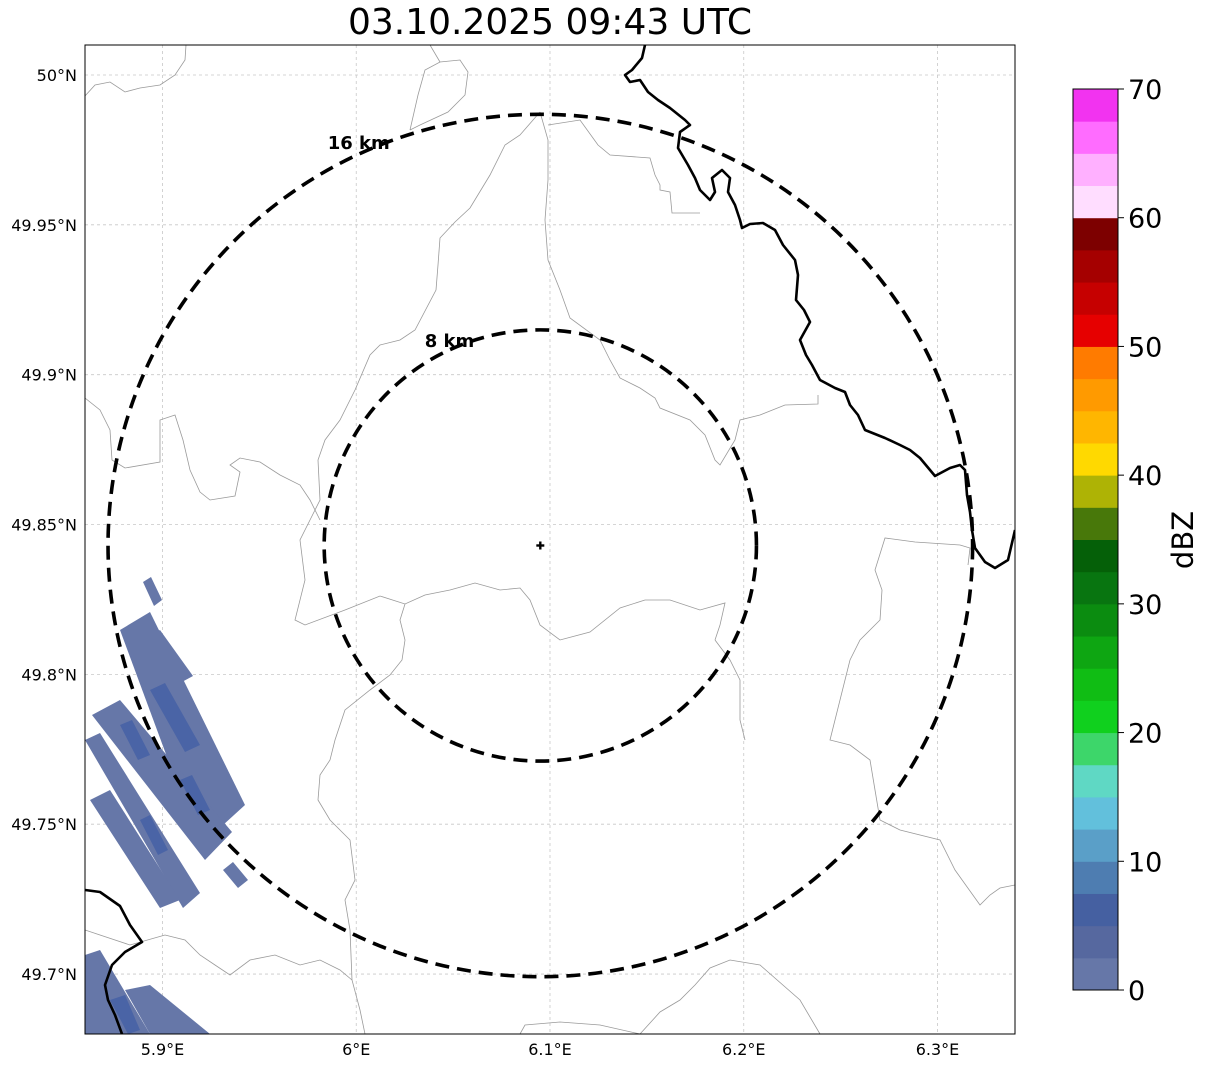  Describe the element at coordinates (1145, 862) in the screenshot. I see `colorbar-tick-label: 10` at that location.